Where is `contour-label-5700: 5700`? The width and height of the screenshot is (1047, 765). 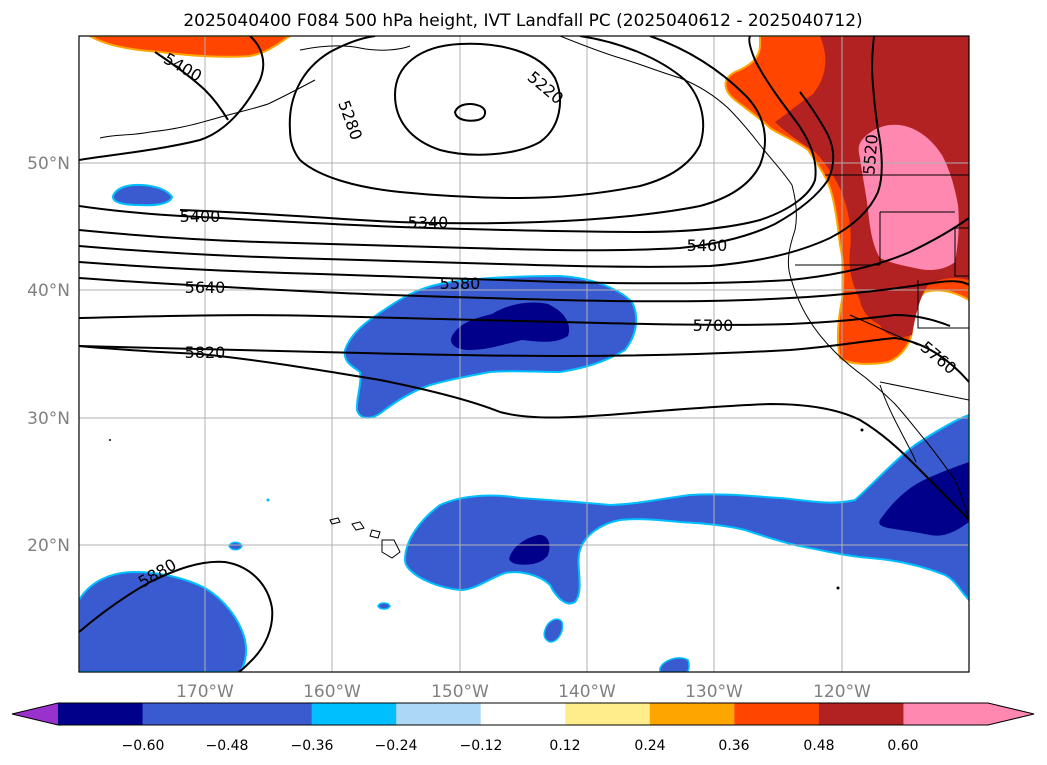 contour-label-5700: 5700 is located at coordinates (713, 325).